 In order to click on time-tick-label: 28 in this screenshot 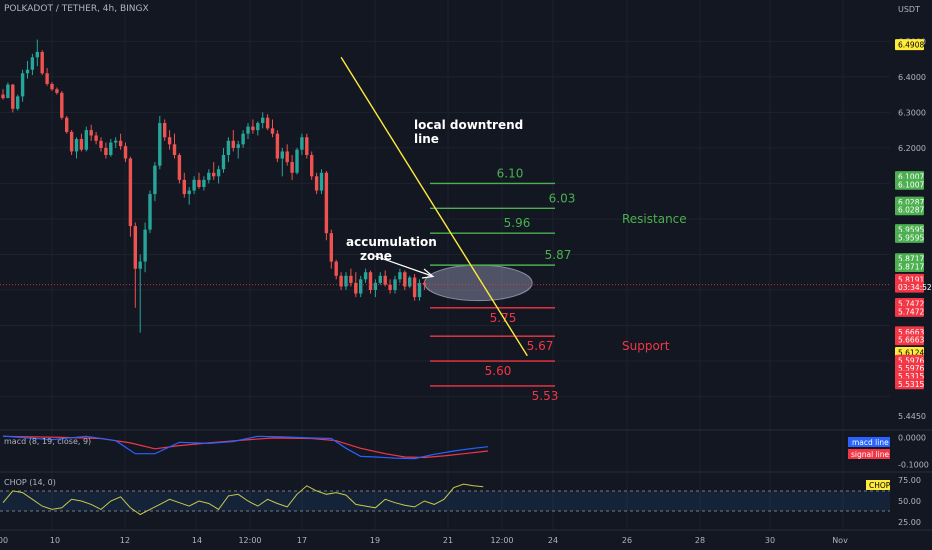, I will do `click(700, 540)`.